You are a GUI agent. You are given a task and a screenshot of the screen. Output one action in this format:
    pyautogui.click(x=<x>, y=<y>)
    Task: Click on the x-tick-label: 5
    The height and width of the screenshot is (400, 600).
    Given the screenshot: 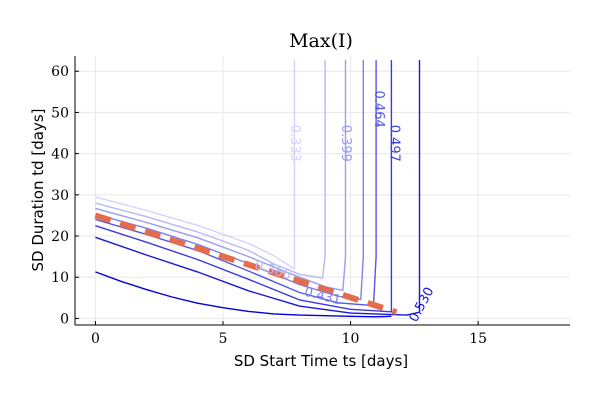 What is the action you would take?
    pyautogui.click(x=223, y=339)
    